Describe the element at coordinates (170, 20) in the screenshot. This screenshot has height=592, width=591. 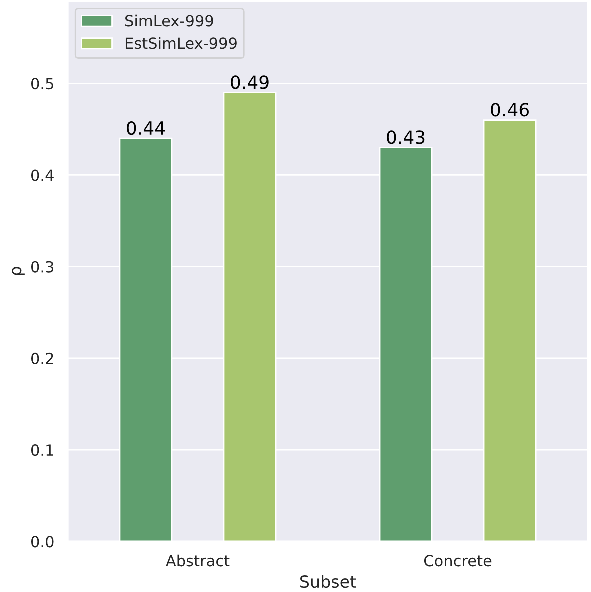
I see `legend-label: SimLex-999` at that location.